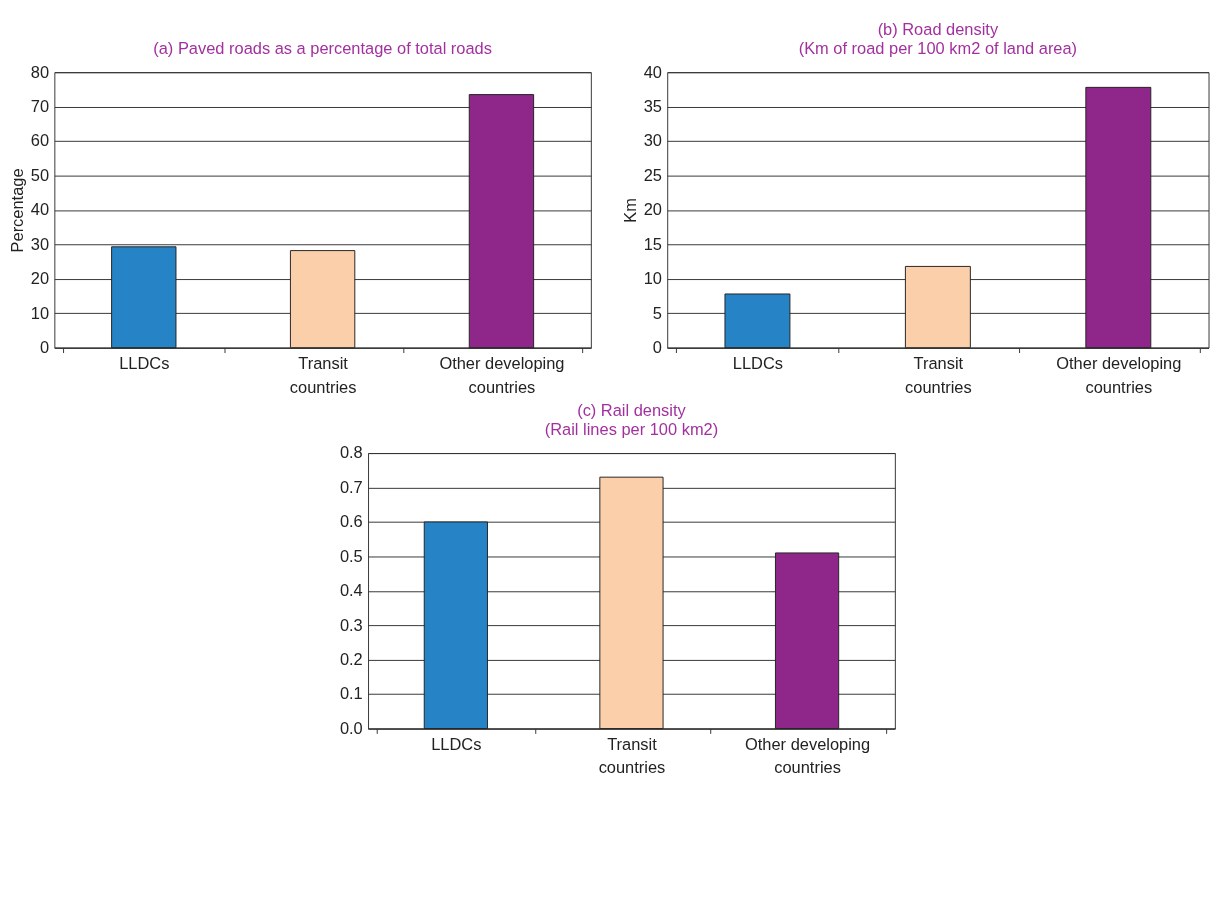 The height and width of the screenshot is (900, 1217). What do you see at coordinates (631, 428) in the screenshot?
I see `chart-subtitle: (Rail lines per 100 km2)` at bounding box center [631, 428].